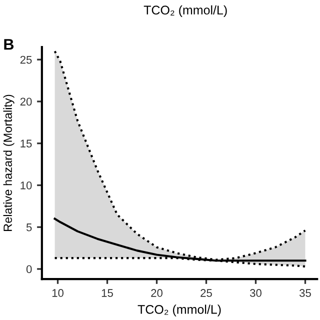  I want to click on x-tick-label: 15, so click(107, 293).